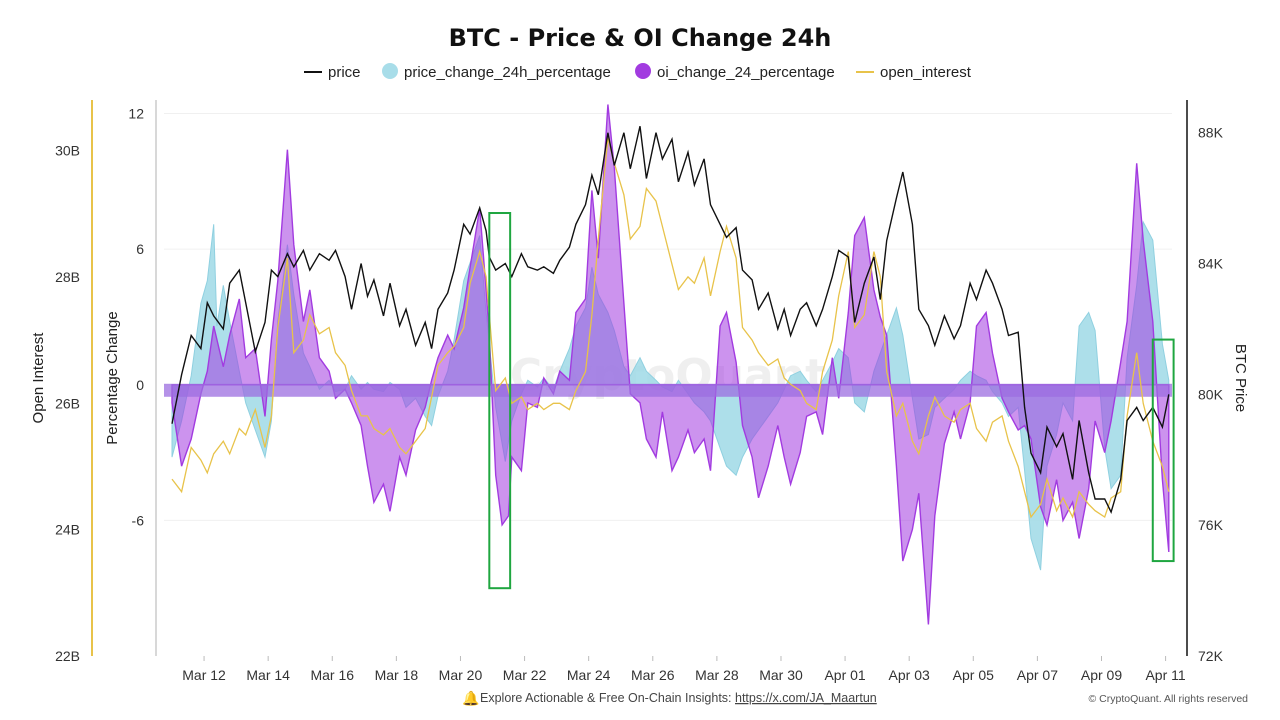 The image size is (1280, 720). Describe the element at coordinates (926, 72) in the screenshot. I see `legend-open-interest-label: open_interest` at that location.